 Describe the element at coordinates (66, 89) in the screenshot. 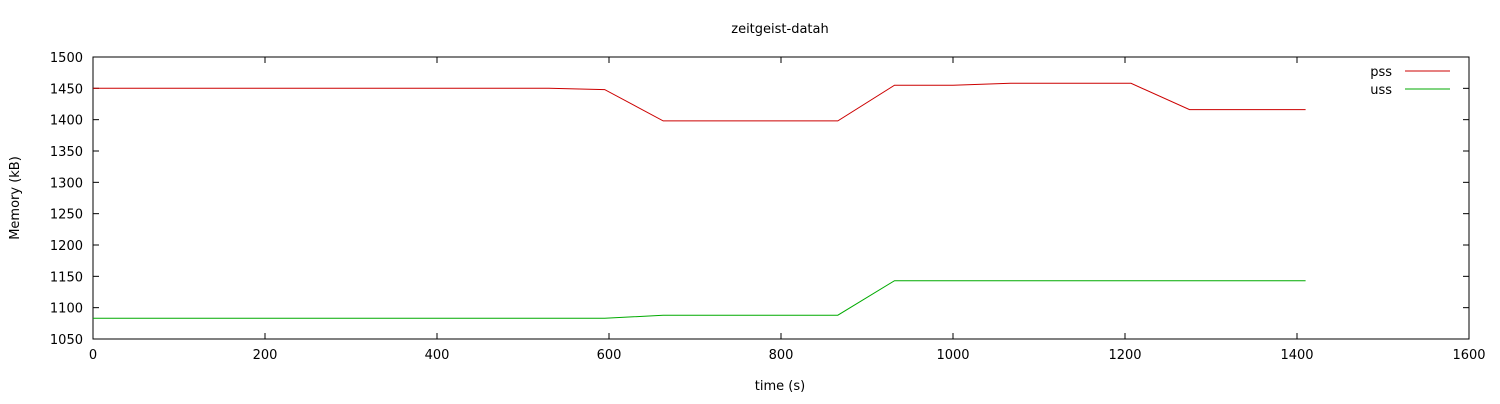

I see `y-tick-label: 1450` at that location.